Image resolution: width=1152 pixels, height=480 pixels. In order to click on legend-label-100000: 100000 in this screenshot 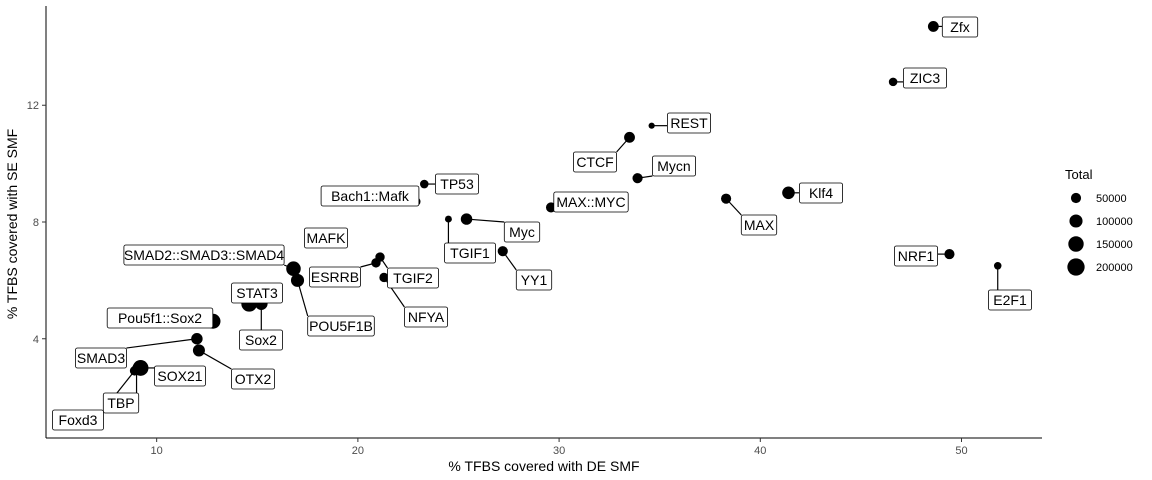, I will do `click(1114, 222)`.